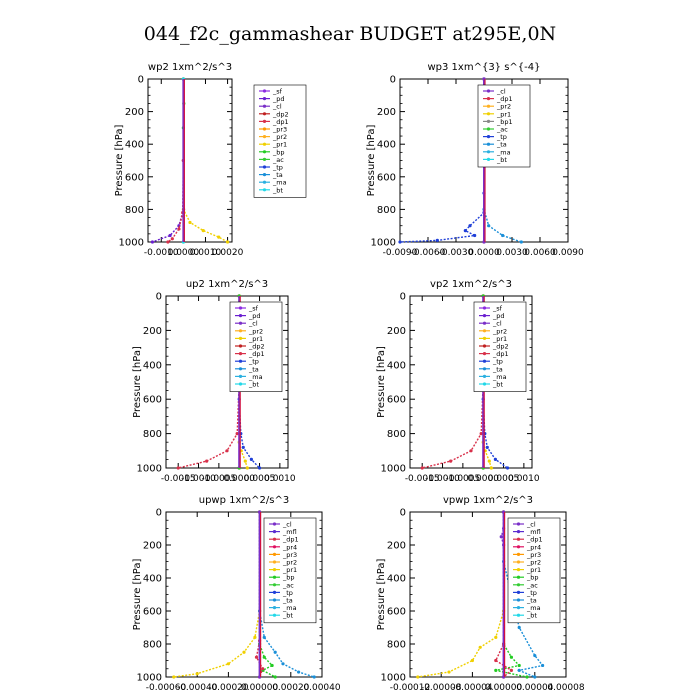 The image size is (700, 700). I want to click on x-tick-label: -0.0010, so click(198, 479).